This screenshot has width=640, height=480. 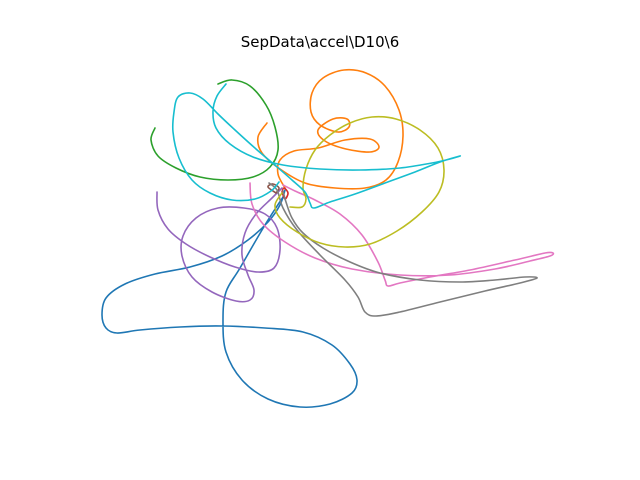 I want to click on chart-title: SepData\accel\D10\6, so click(x=320, y=42).